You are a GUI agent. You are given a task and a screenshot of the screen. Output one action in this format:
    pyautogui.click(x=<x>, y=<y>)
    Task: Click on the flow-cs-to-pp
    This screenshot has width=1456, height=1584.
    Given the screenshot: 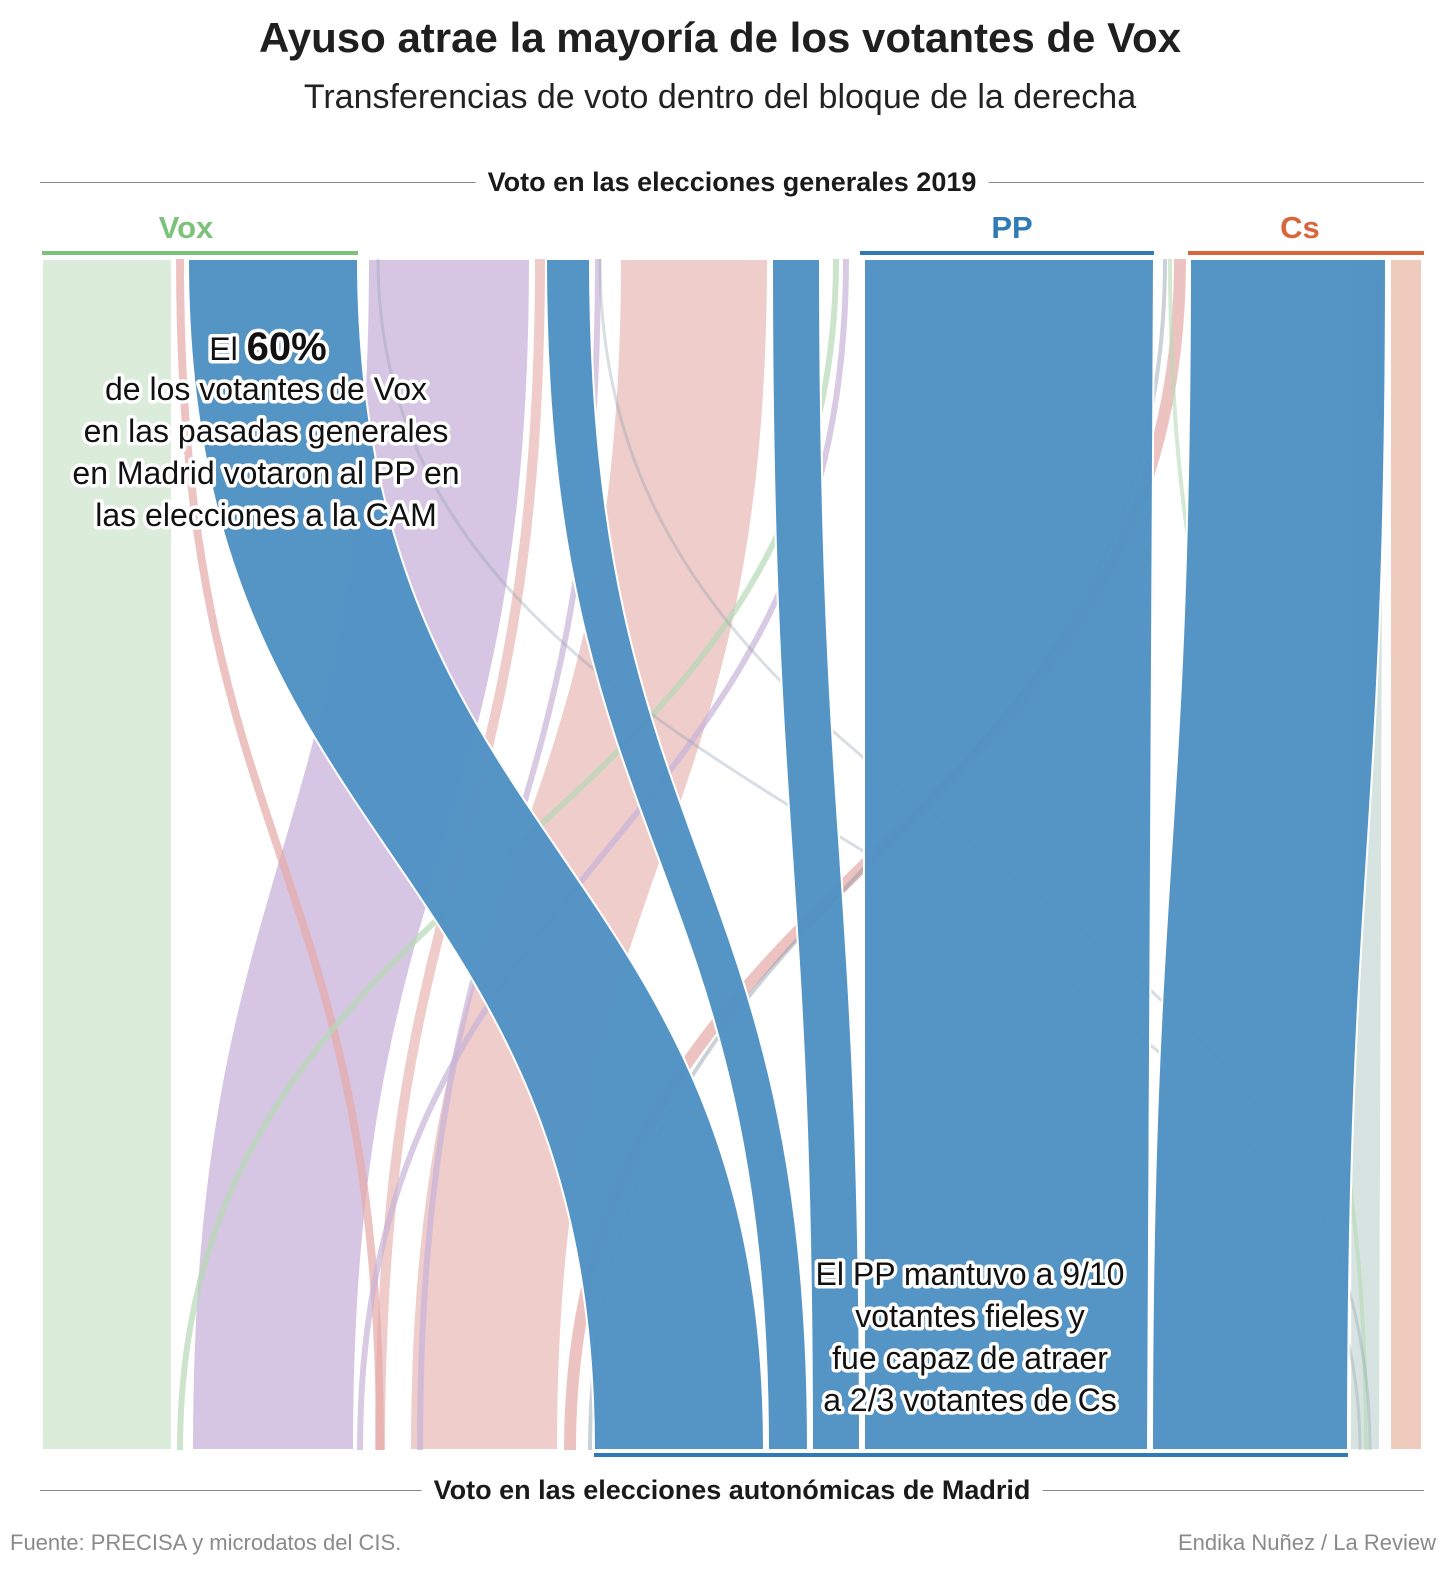 What is the action you would take?
    pyautogui.click(x=1269, y=854)
    